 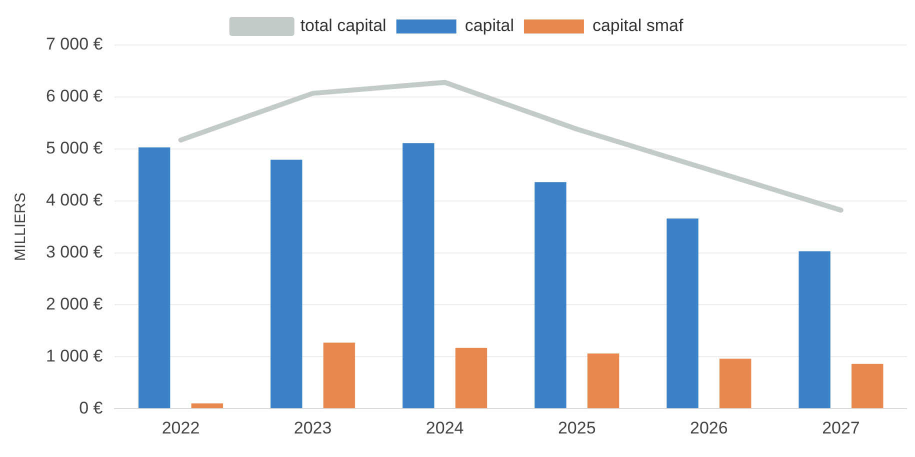 I want to click on legend-label: capital, so click(x=489, y=26).